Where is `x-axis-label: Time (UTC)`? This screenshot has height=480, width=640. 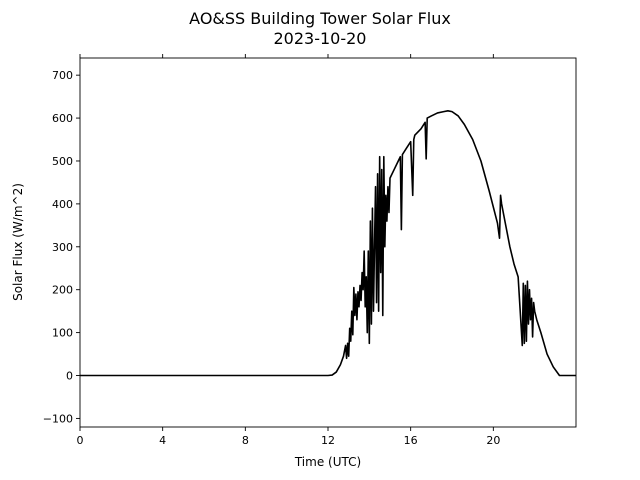
x-axis-label: Time (UTC) is located at coordinates (327, 462).